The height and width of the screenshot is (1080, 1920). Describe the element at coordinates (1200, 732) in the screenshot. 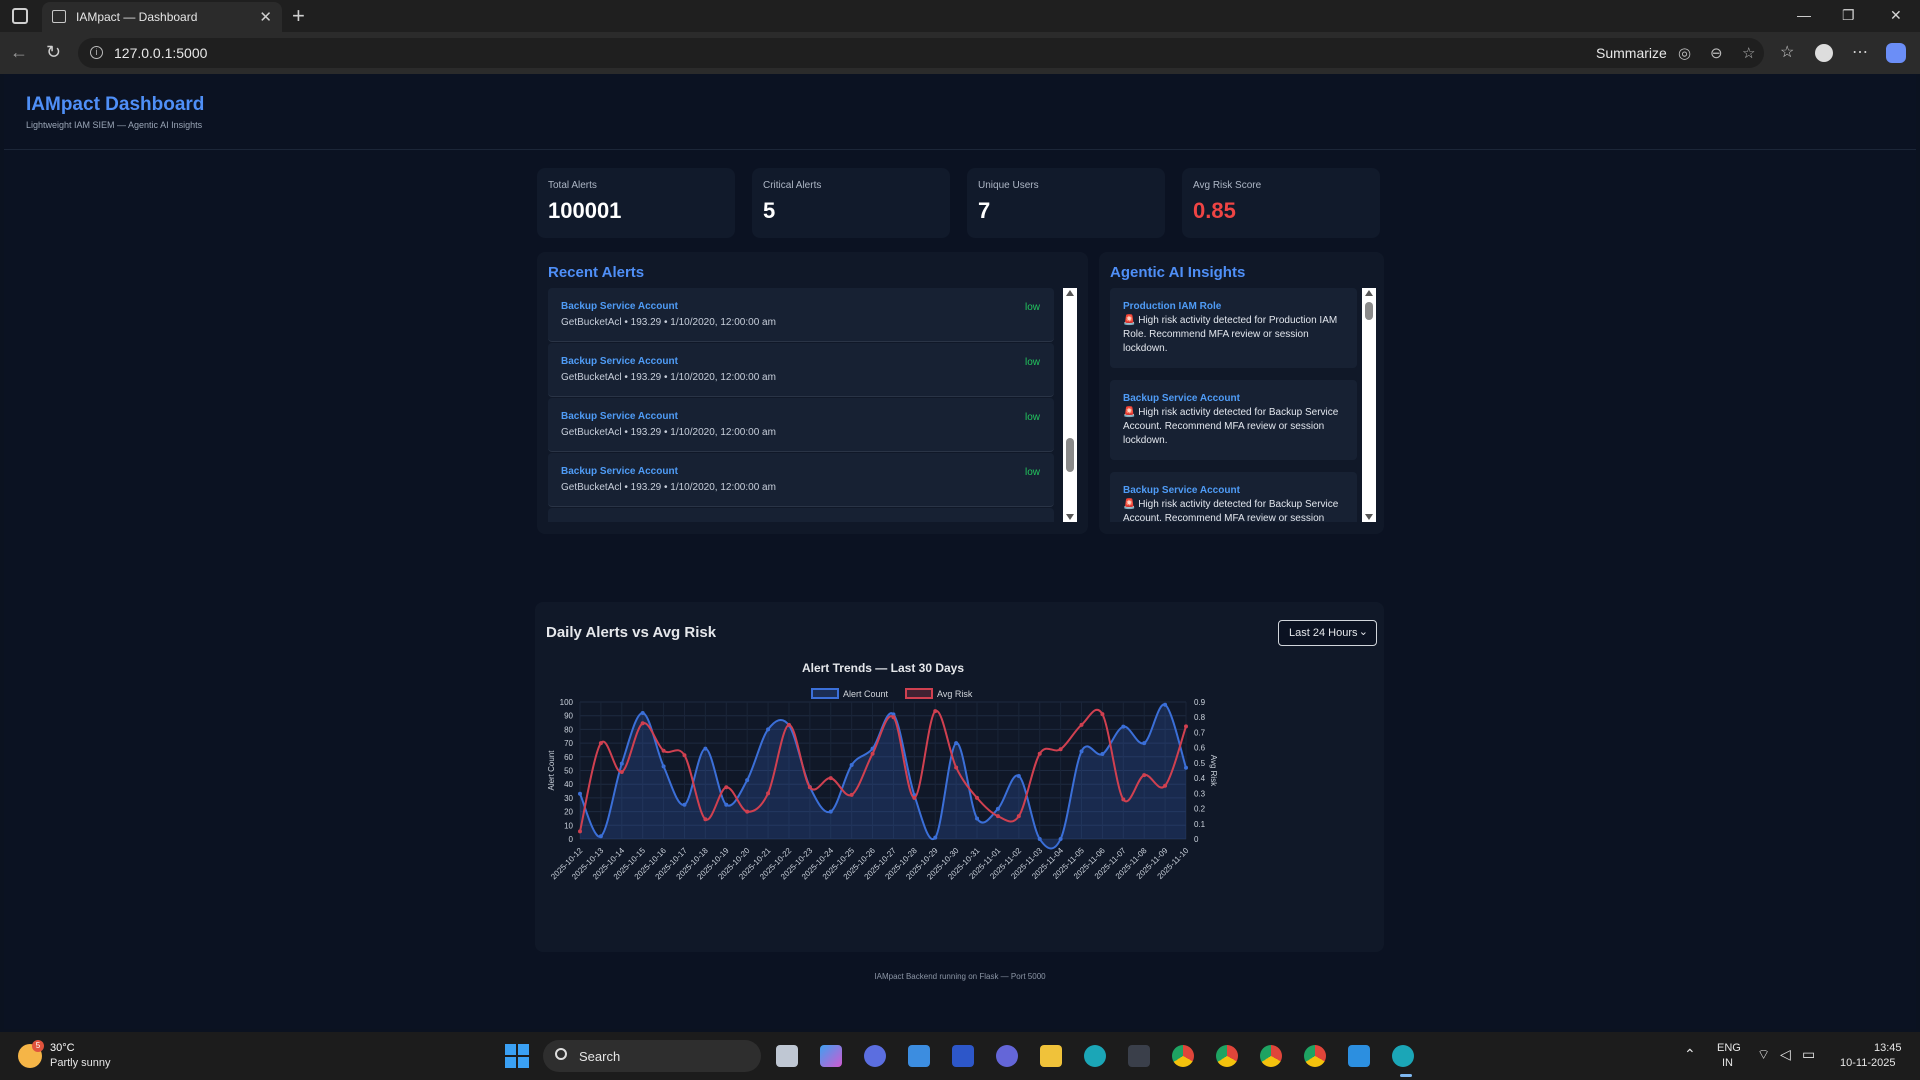

I see `y2-tick-label: 0.7` at that location.